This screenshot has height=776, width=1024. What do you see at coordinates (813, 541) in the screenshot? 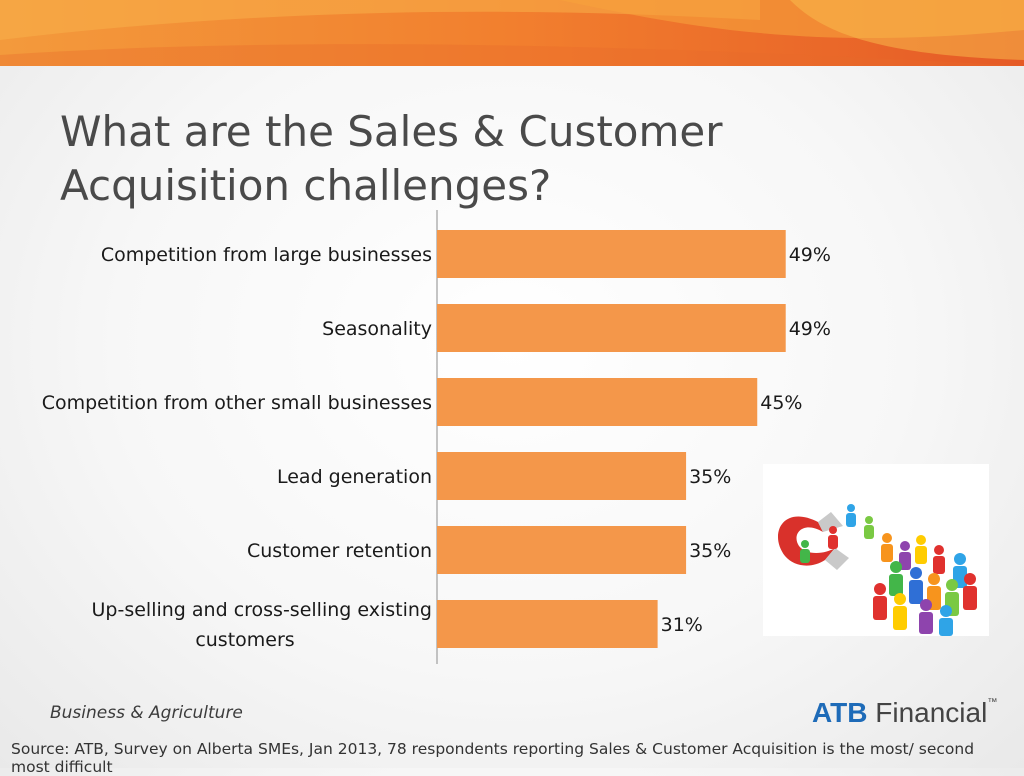
I see `magnet-icon` at bounding box center [813, 541].